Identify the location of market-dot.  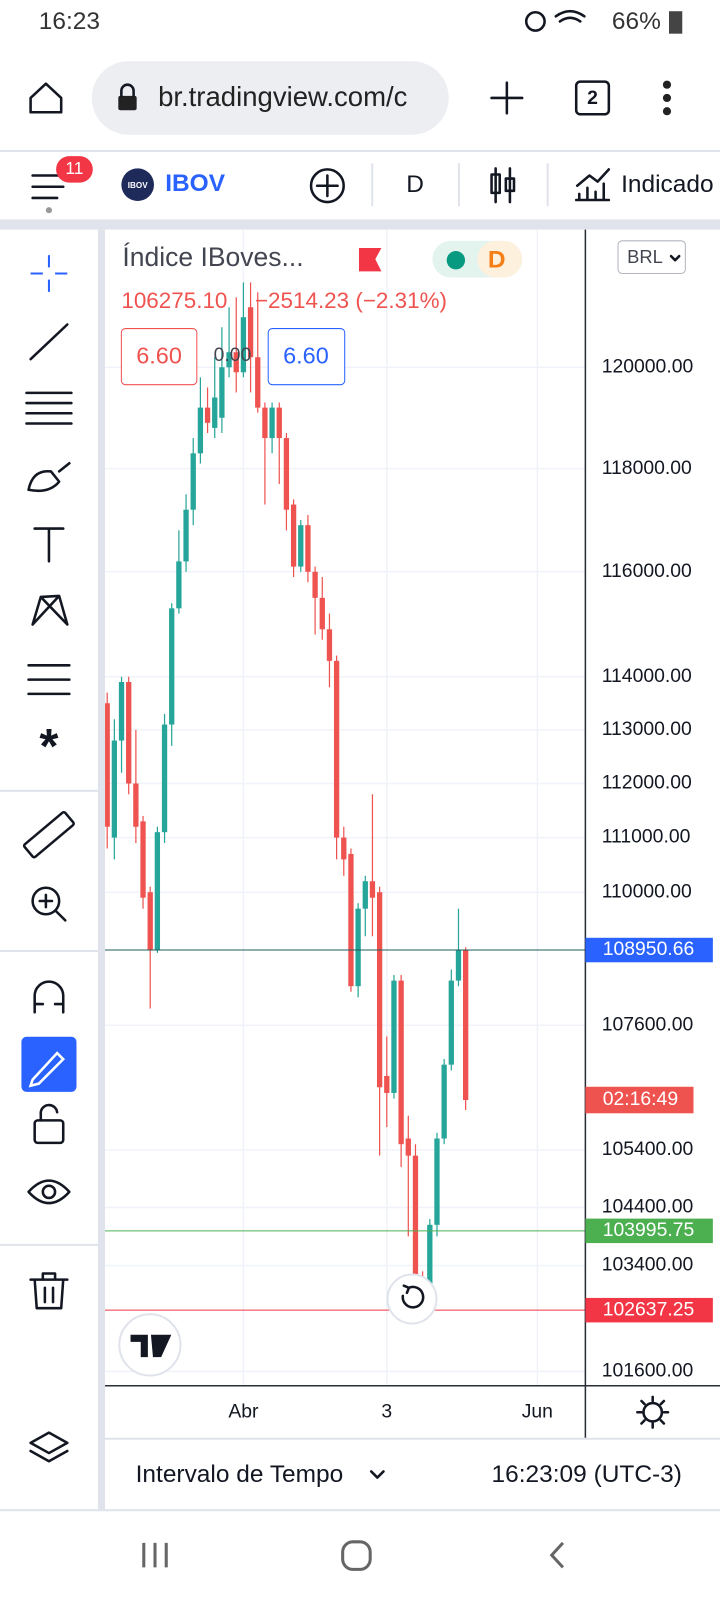
(456, 260).